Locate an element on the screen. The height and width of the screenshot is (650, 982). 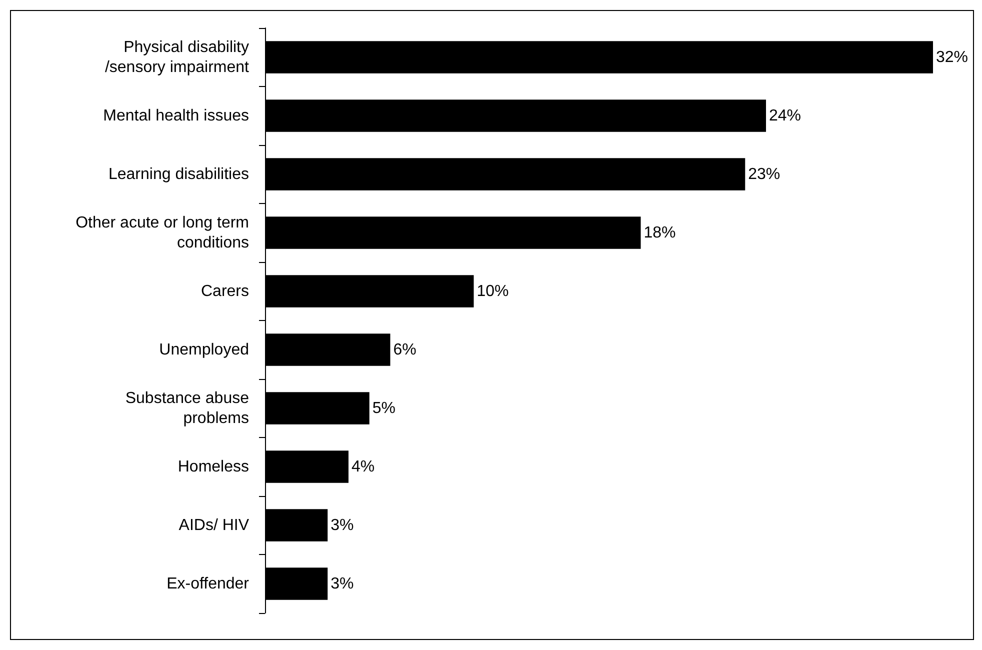
data-label: 4% is located at coordinates (363, 467).